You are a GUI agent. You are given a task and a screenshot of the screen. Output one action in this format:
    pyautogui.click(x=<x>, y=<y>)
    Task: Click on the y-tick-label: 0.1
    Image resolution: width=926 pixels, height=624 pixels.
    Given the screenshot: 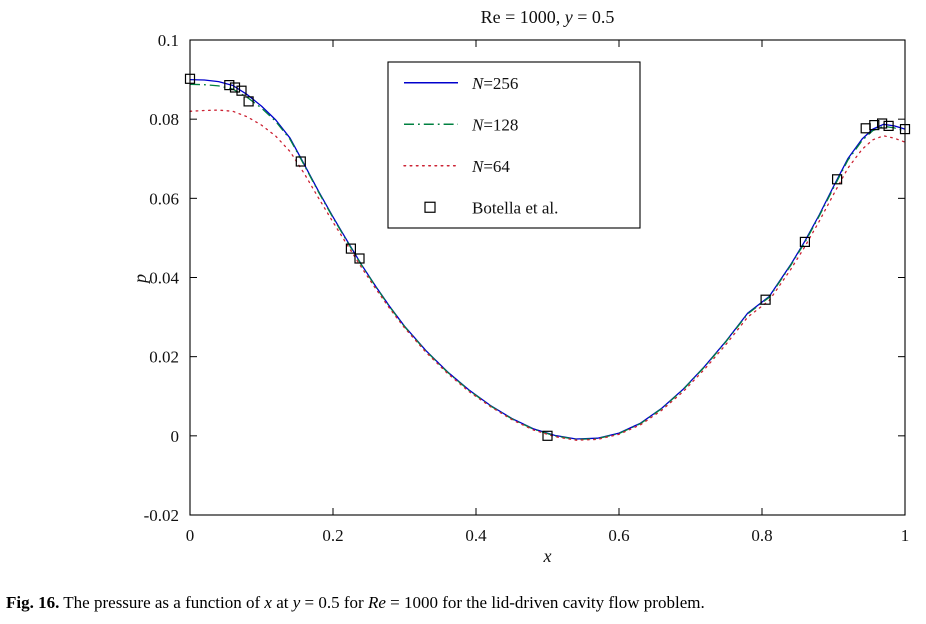 What is the action you would take?
    pyautogui.click(x=168, y=40)
    